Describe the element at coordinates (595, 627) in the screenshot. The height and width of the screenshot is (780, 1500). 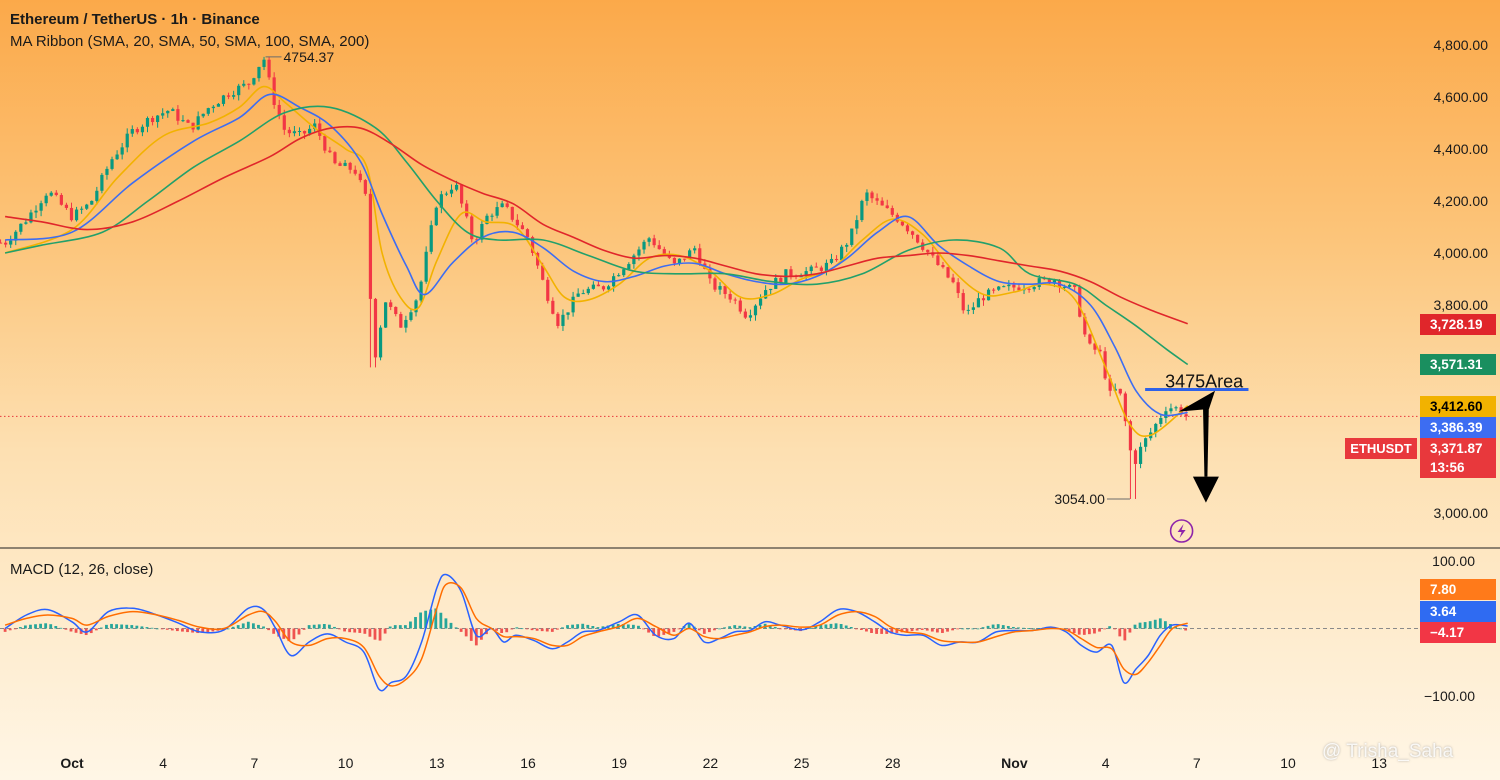
I see `macd-histogram` at that location.